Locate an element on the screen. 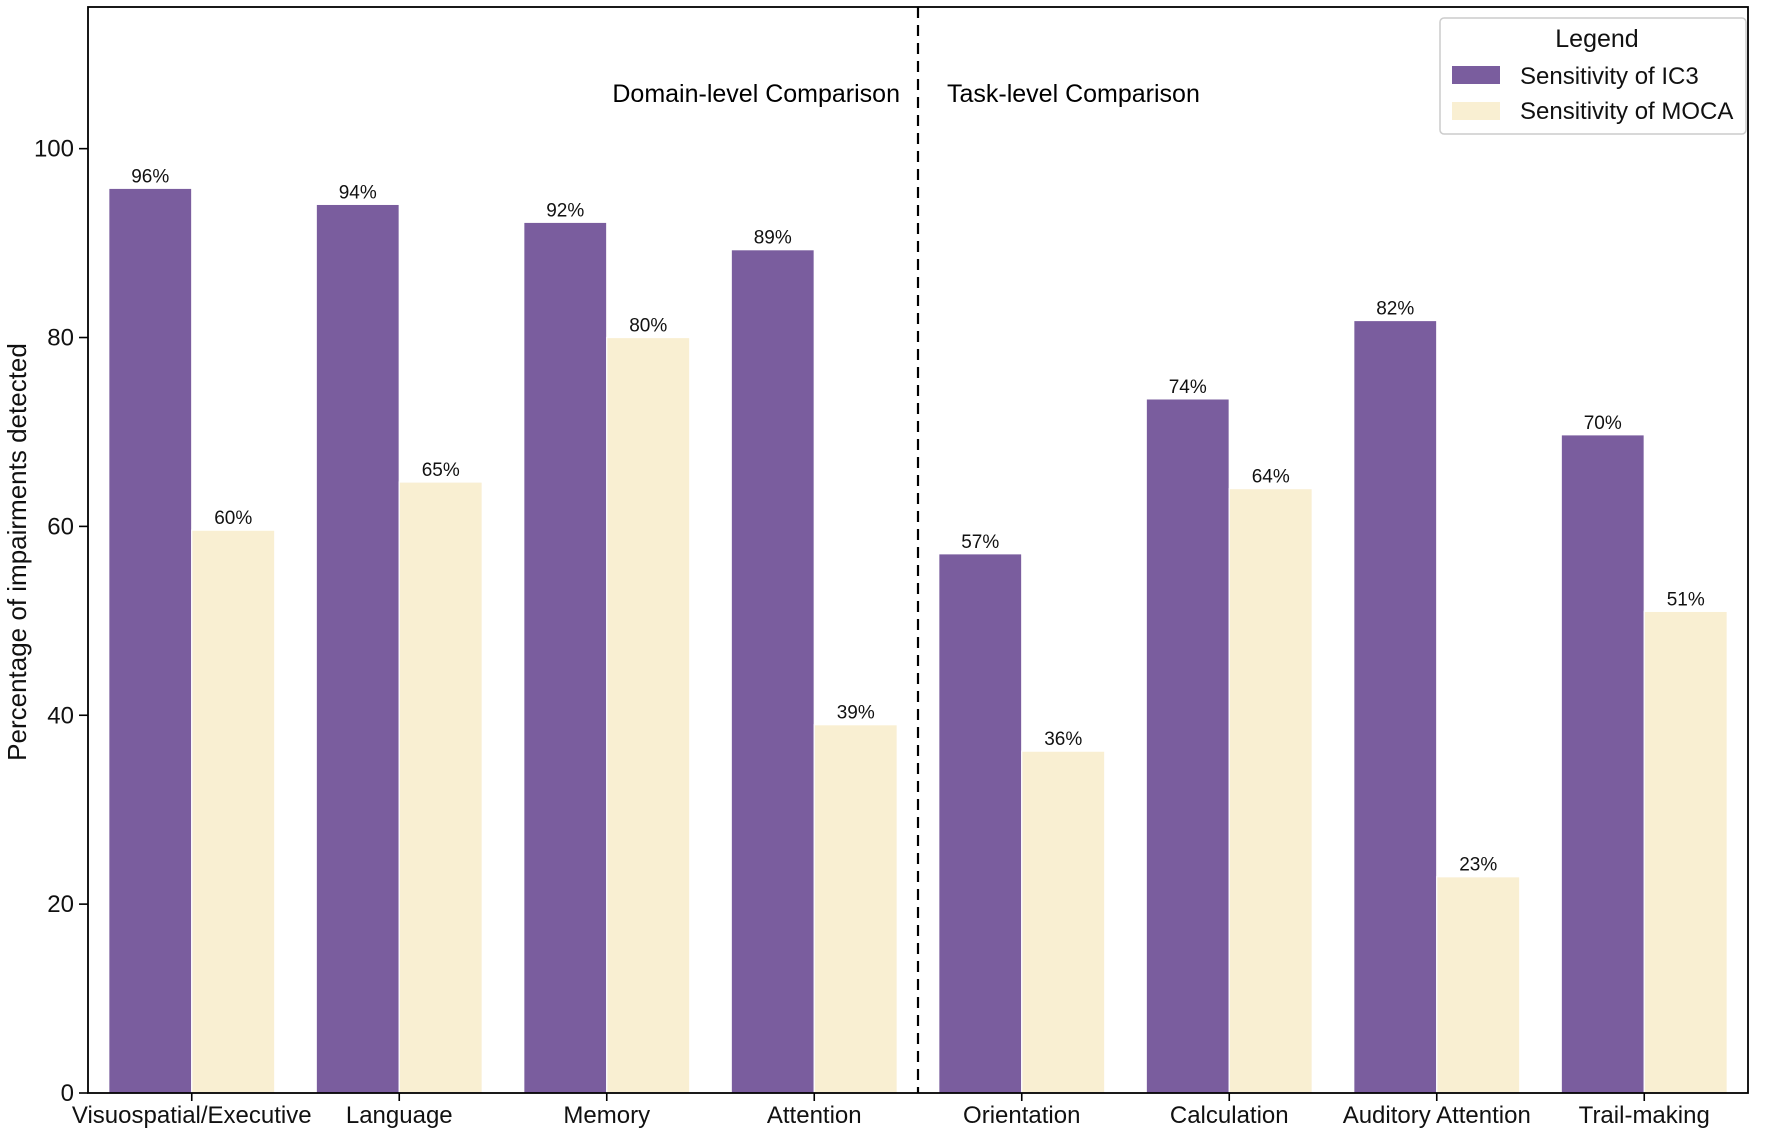 This screenshot has height=1142, width=1770. bar-moca-visuospatial-executive is located at coordinates (233, 811).